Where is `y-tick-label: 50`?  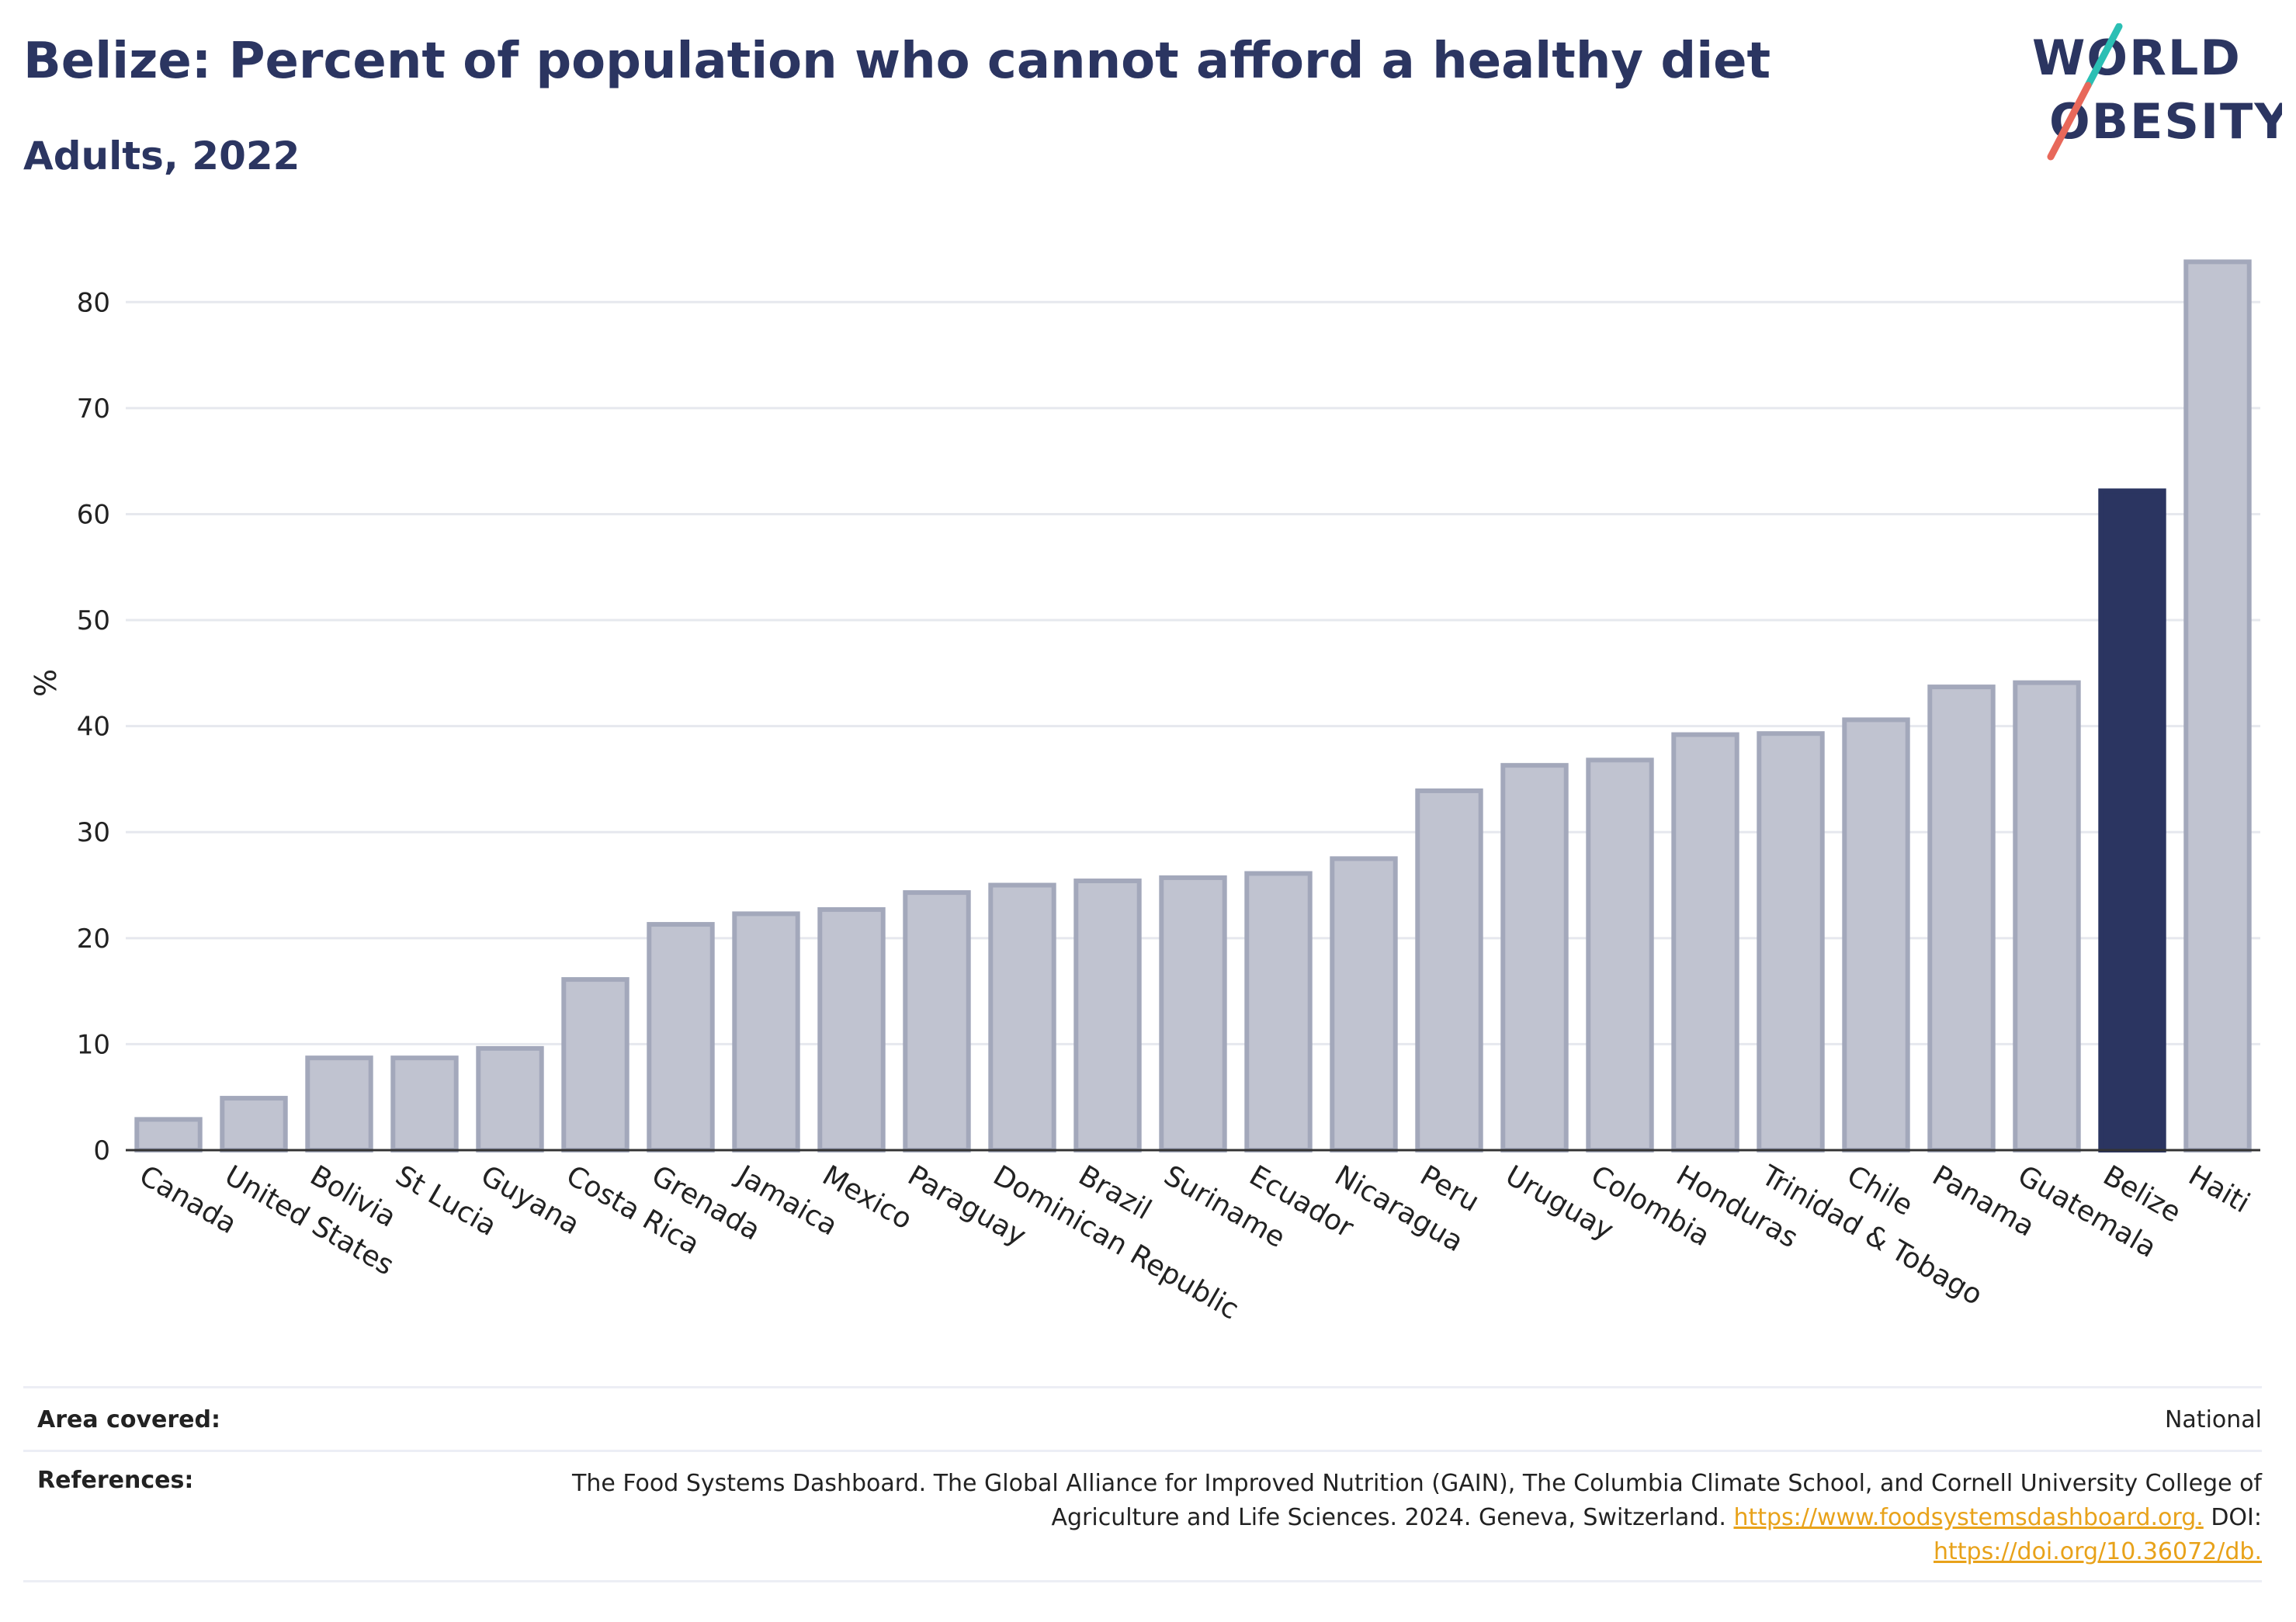
y-tick-label: 50 is located at coordinates (93, 620).